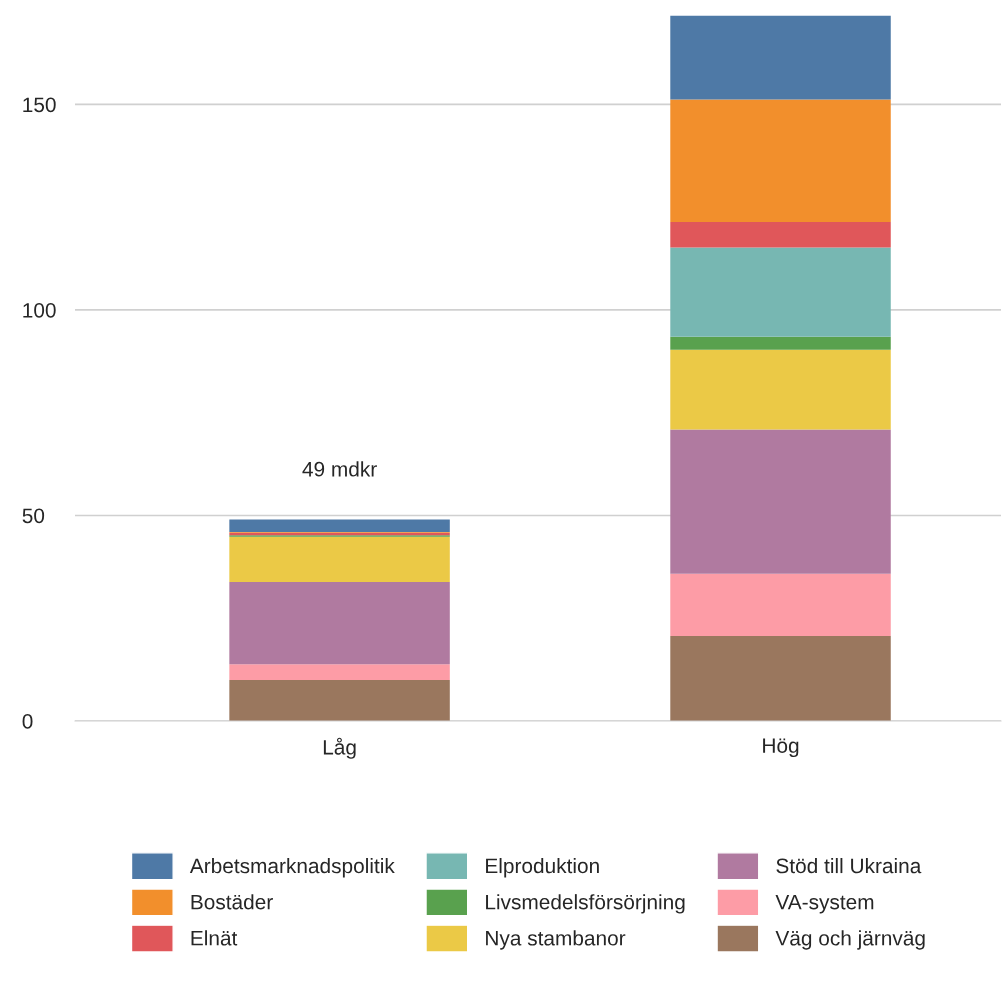  I want to click on legend-label: Livsmedelsförsörjning, so click(585, 904).